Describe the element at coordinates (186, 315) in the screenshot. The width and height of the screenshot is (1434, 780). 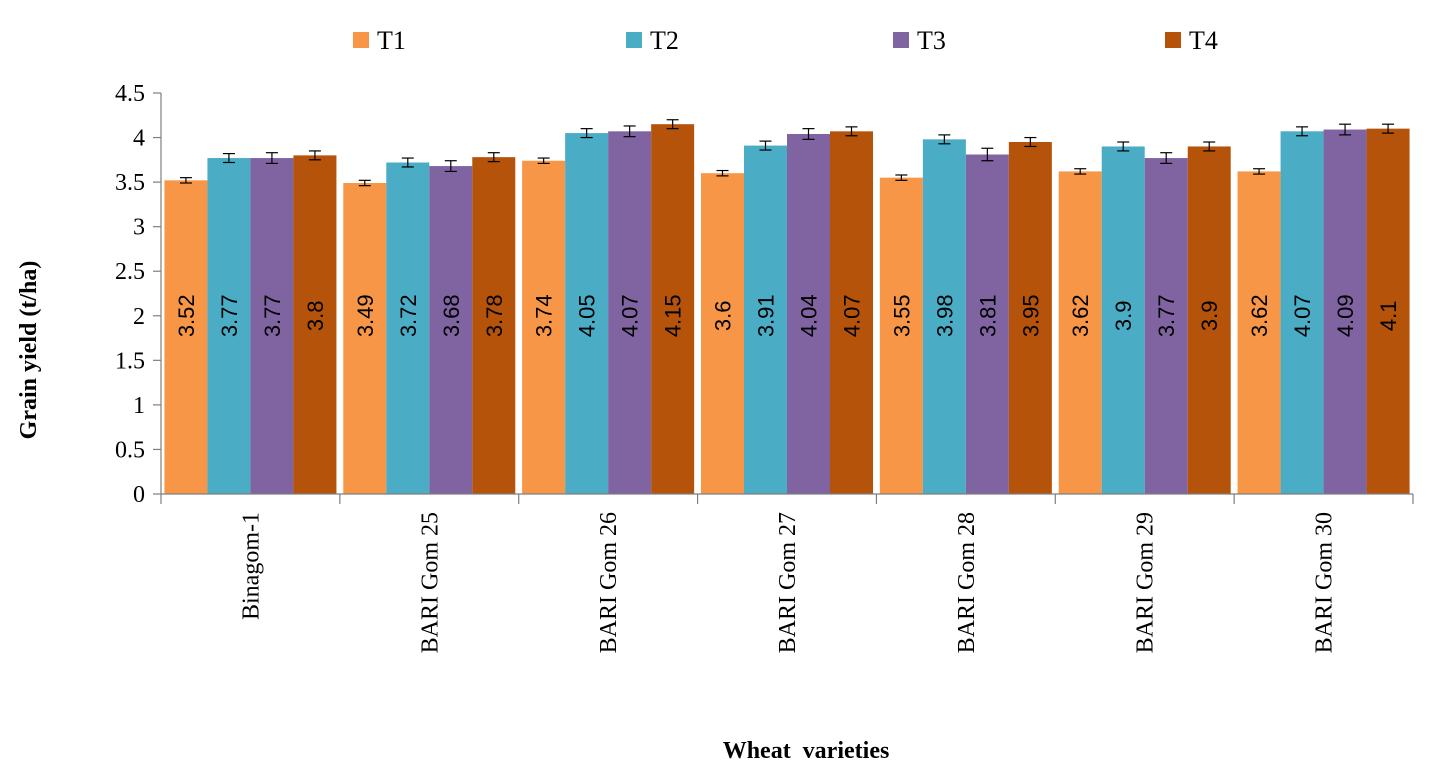
I see `data-label-t1-0: 3.52` at that location.